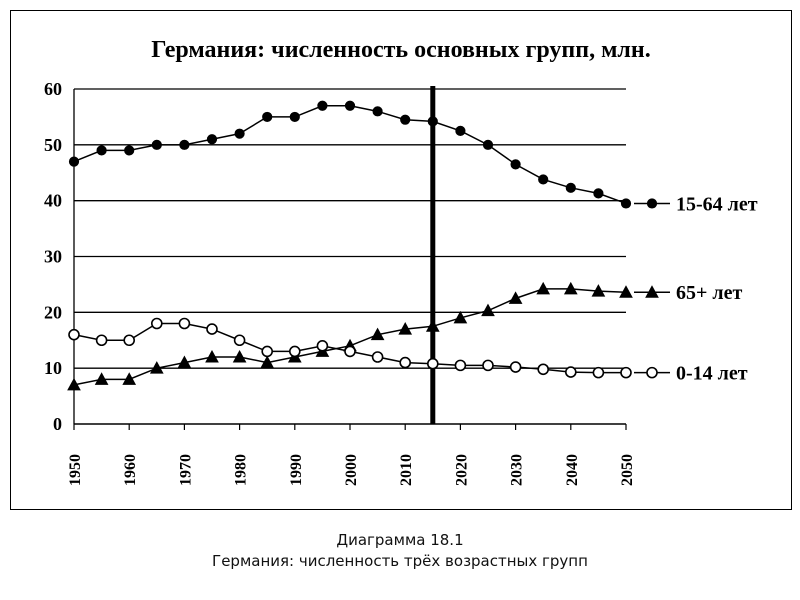 The image size is (800, 600). Describe the element at coordinates (130, 470) in the screenshot. I see `x-tick-label: 1960` at that location.